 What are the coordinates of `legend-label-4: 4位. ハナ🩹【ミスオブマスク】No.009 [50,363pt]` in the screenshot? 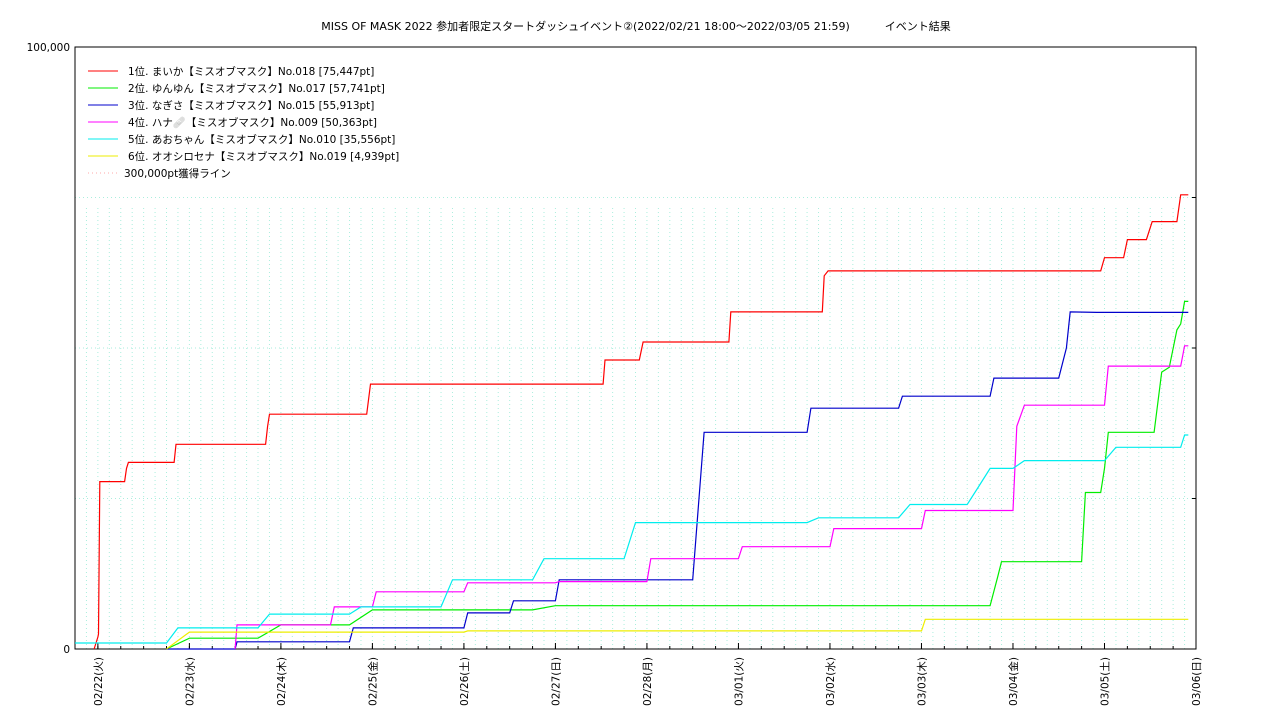 It's located at (252, 122).